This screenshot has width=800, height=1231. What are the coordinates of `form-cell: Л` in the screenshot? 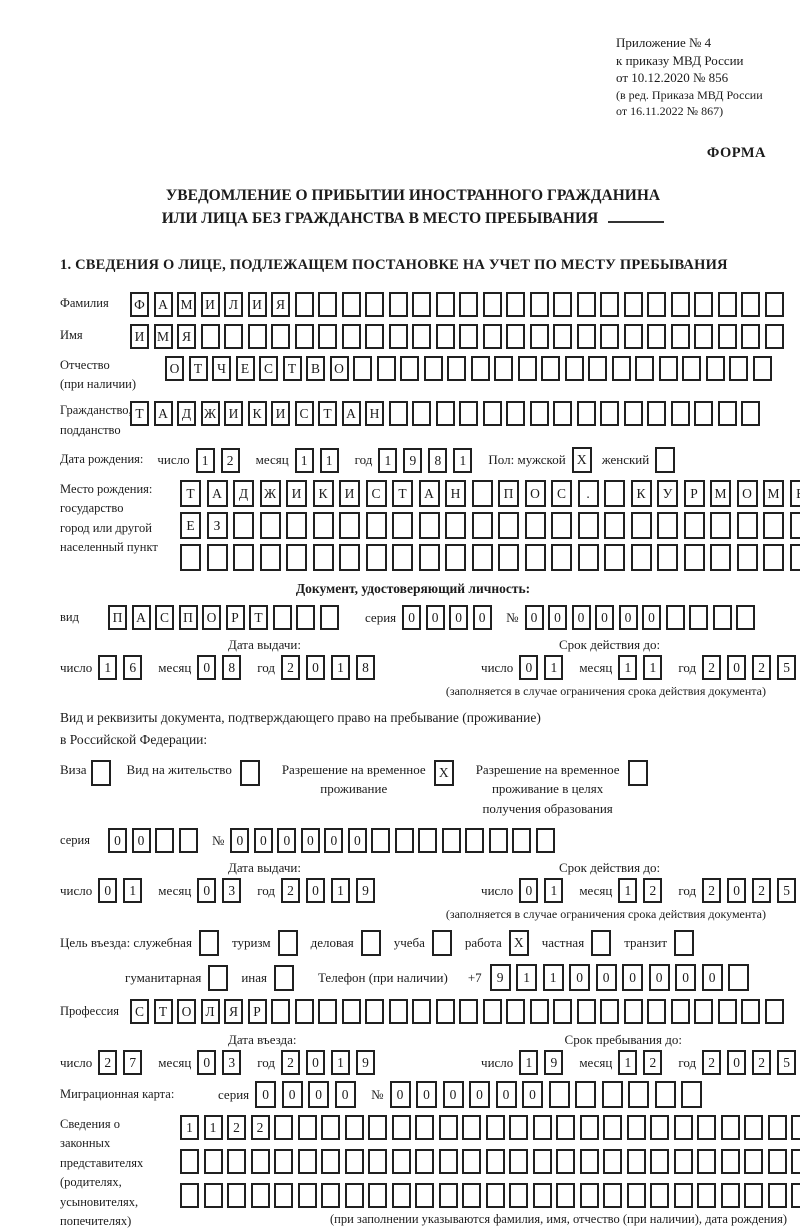 It's located at (233, 304).